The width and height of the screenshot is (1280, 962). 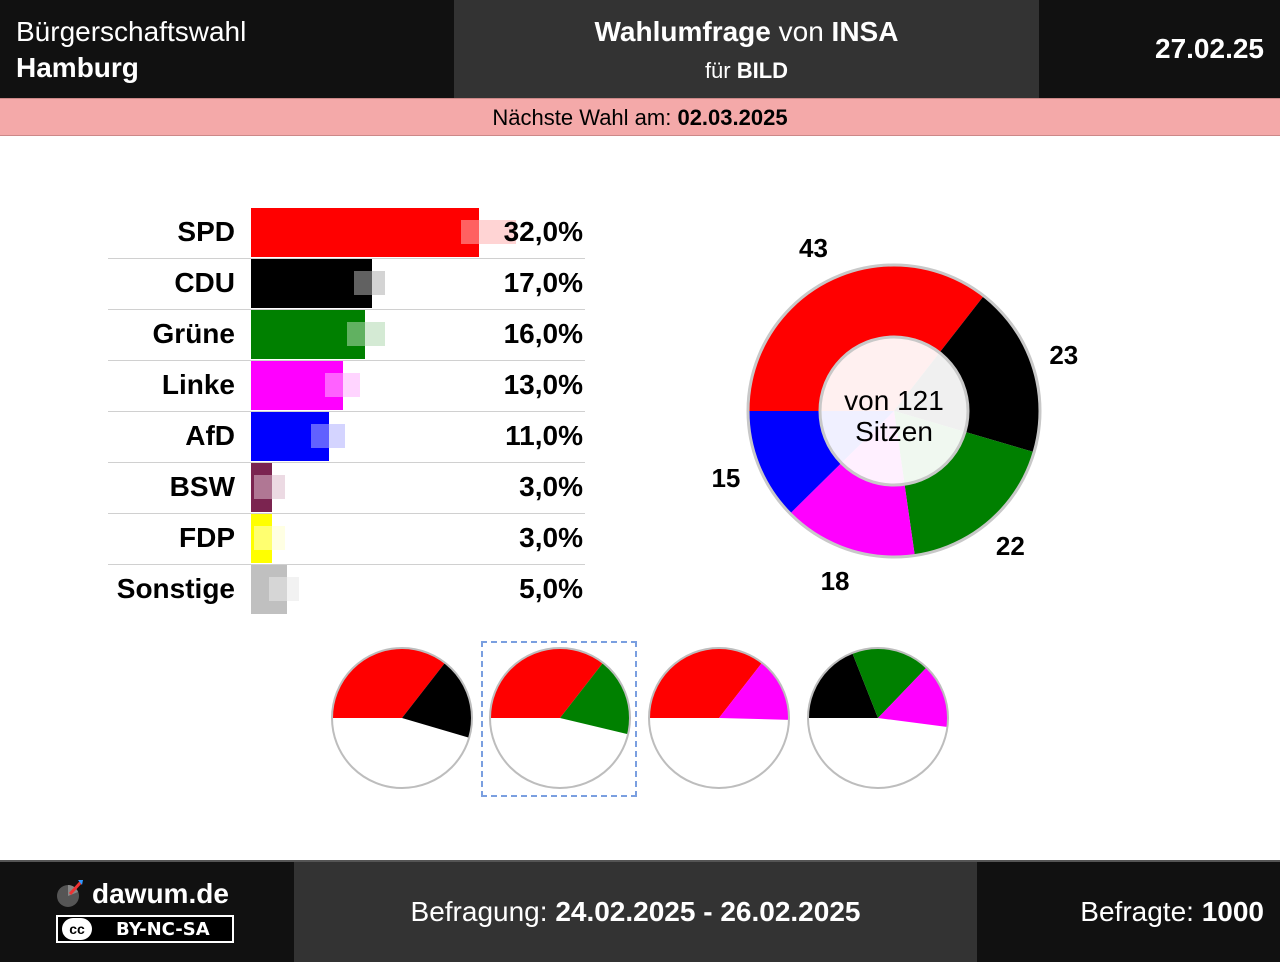 I want to click on survey-period: Befragung: 24.02.2025 - 26.02.2025, so click(x=635, y=912).